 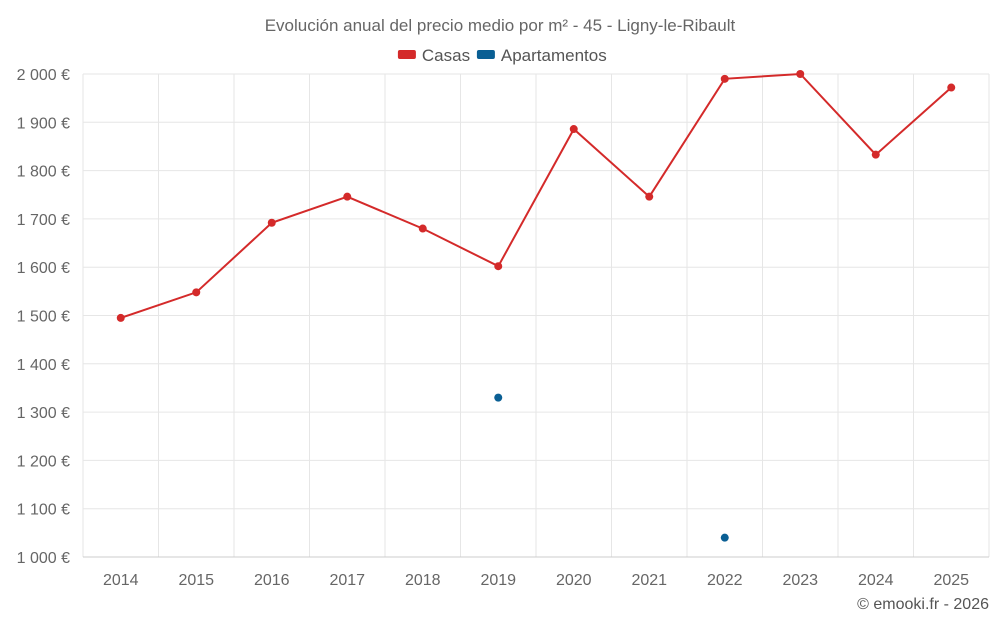 What do you see at coordinates (43, 461) in the screenshot?
I see `y-tick-label: 1 200 €` at bounding box center [43, 461].